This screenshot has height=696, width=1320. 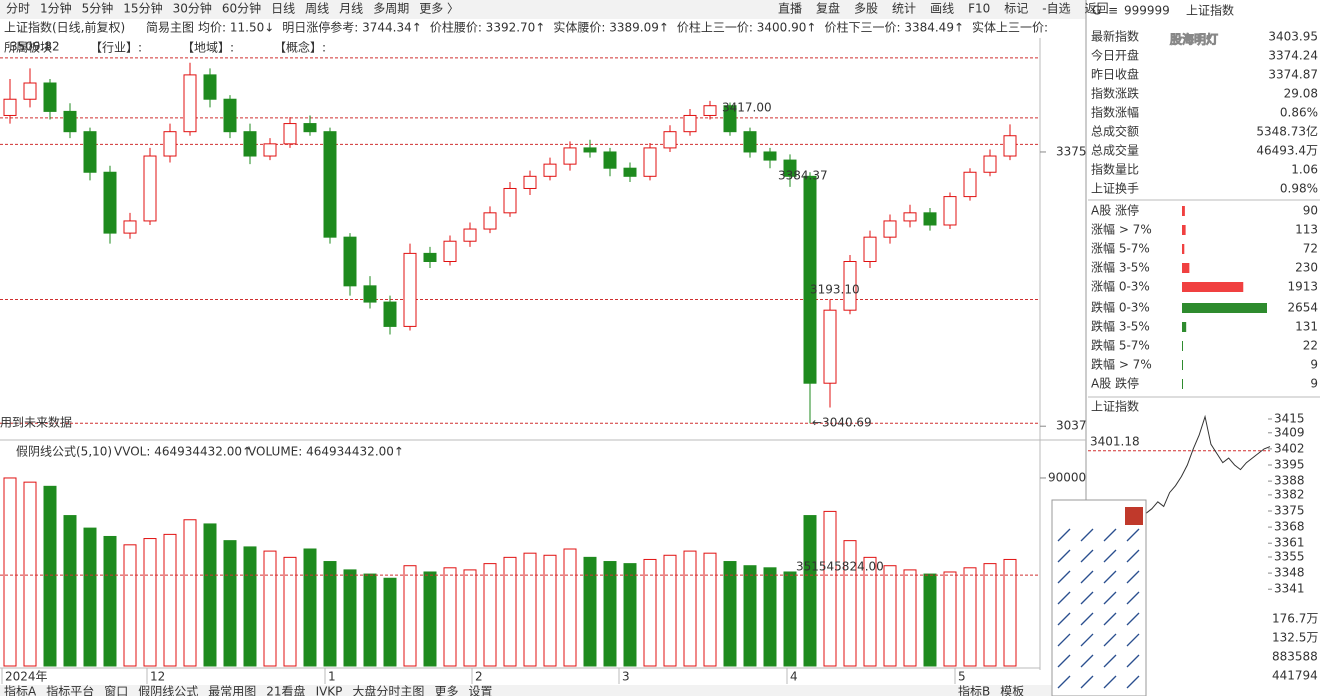 What do you see at coordinates (974, 690) in the screenshot?
I see `tab: 指标B` at bounding box center [974, 690].